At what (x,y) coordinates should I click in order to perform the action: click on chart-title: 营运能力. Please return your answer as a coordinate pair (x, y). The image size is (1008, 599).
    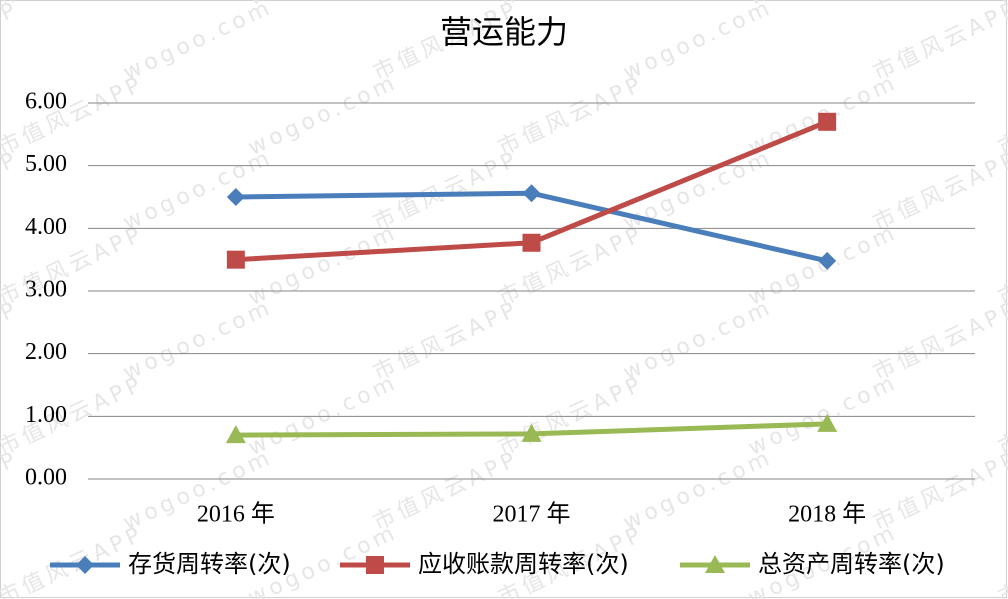
    Looking at the image, I should click on (504, 32).